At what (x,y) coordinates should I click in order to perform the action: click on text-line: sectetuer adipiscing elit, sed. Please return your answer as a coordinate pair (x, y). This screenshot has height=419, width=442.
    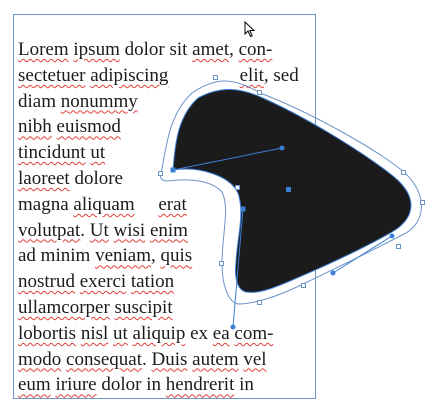
    Looking at the image, I should click on (164, 76).